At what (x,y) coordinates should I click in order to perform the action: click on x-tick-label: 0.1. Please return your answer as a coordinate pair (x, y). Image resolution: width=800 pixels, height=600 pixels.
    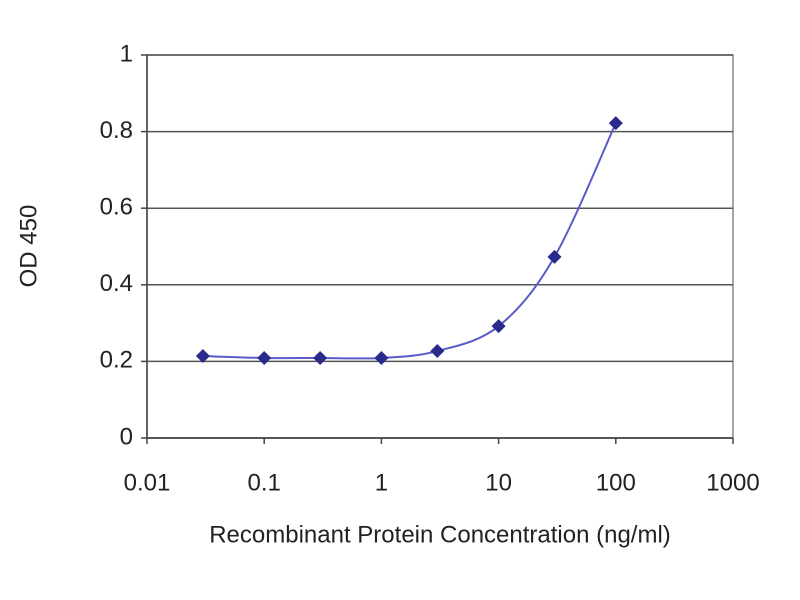
    Looking at the image, I should click on (264, 482).